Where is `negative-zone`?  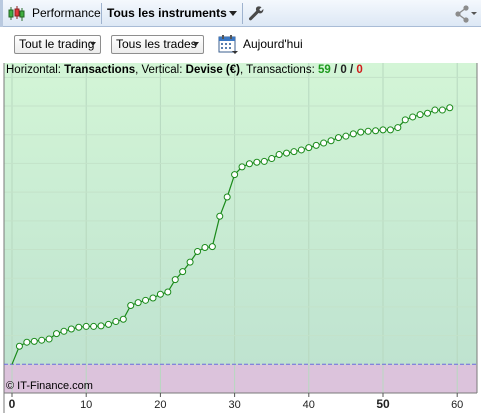 negative-zone is located at coordinates (240, 378).